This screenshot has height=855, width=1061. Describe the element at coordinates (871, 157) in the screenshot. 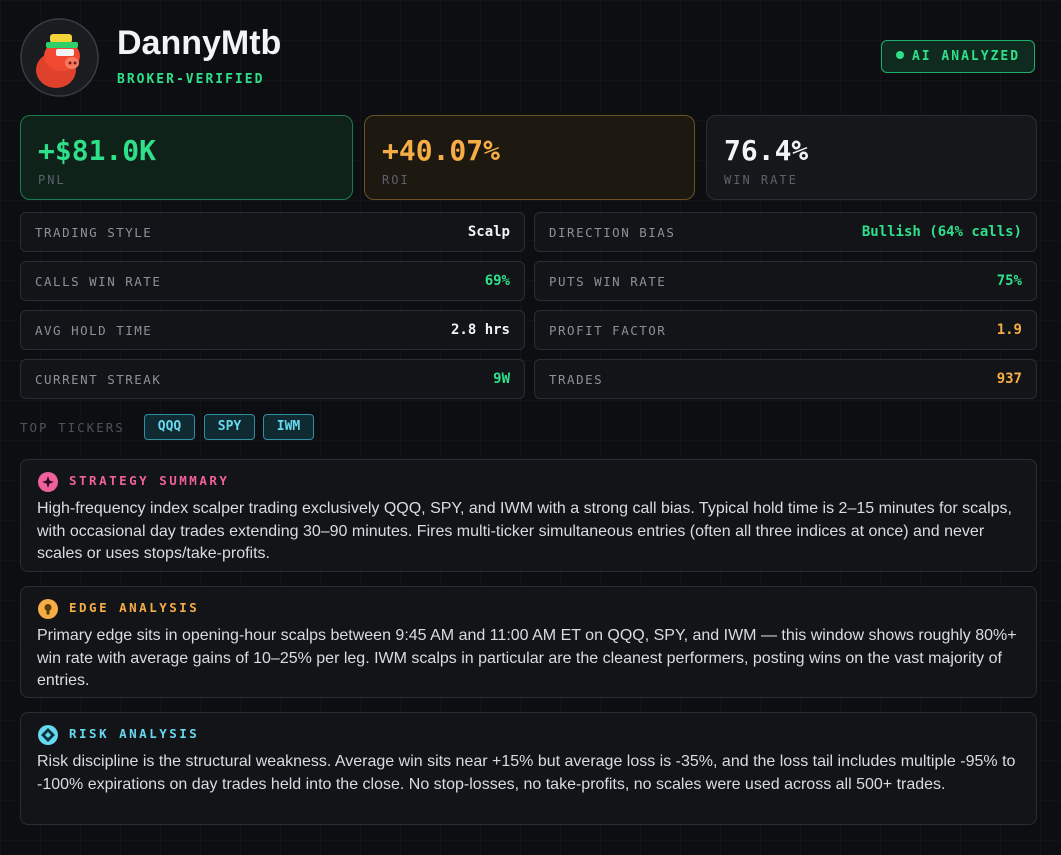

I see `stat-card: 76.4% WIN RATE` at that location.